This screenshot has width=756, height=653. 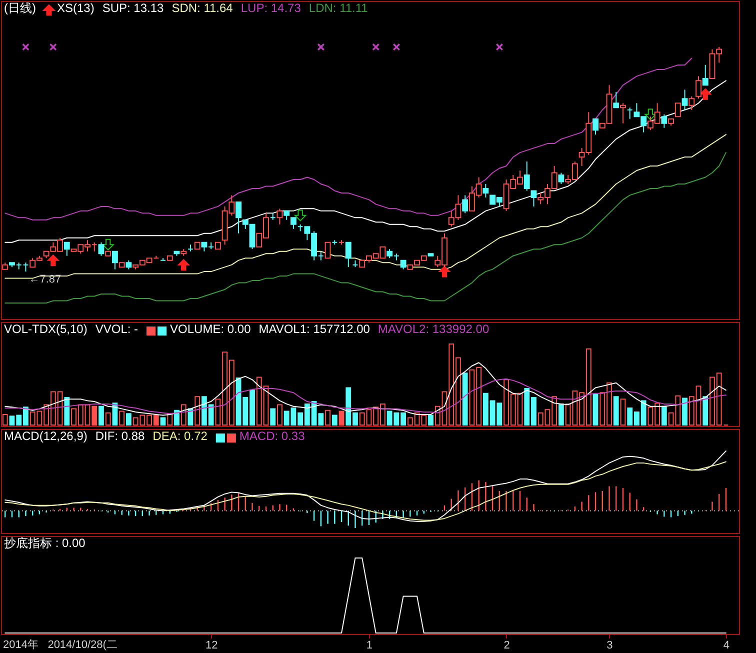 What do you see at coordinates (369, 646) in the screenshot?
I see `x-tick-label: 1` at bounding box center [369, 646].